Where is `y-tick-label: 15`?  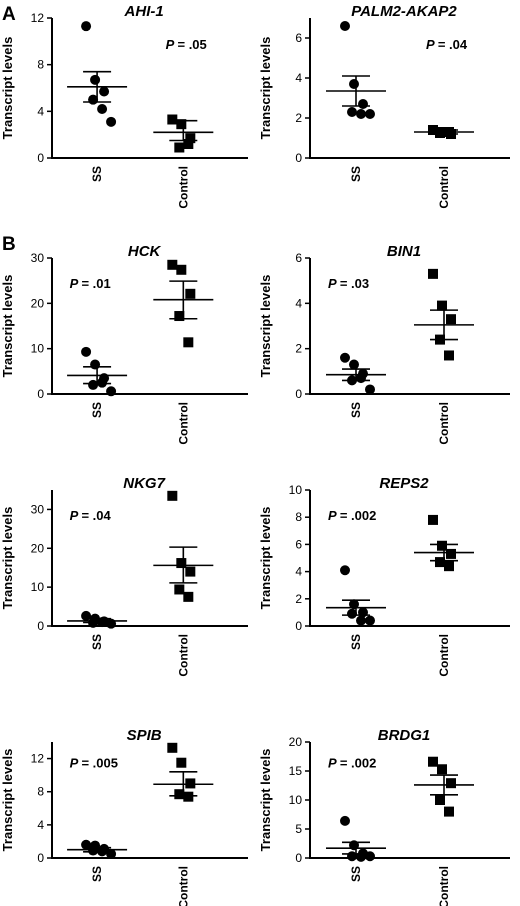 y-tick-label: 15 is located at coordinates (296, 771).